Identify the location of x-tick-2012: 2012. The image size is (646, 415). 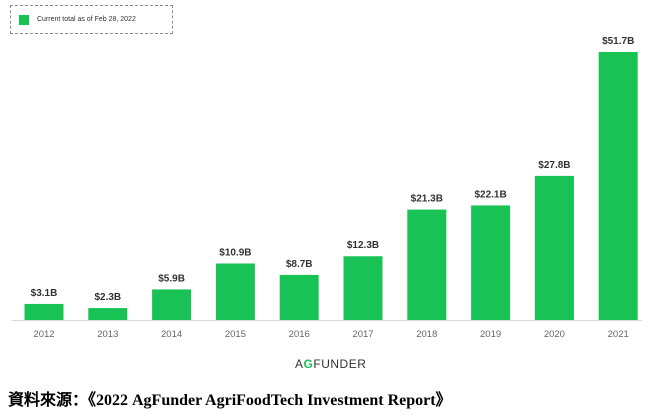
(43, 334).